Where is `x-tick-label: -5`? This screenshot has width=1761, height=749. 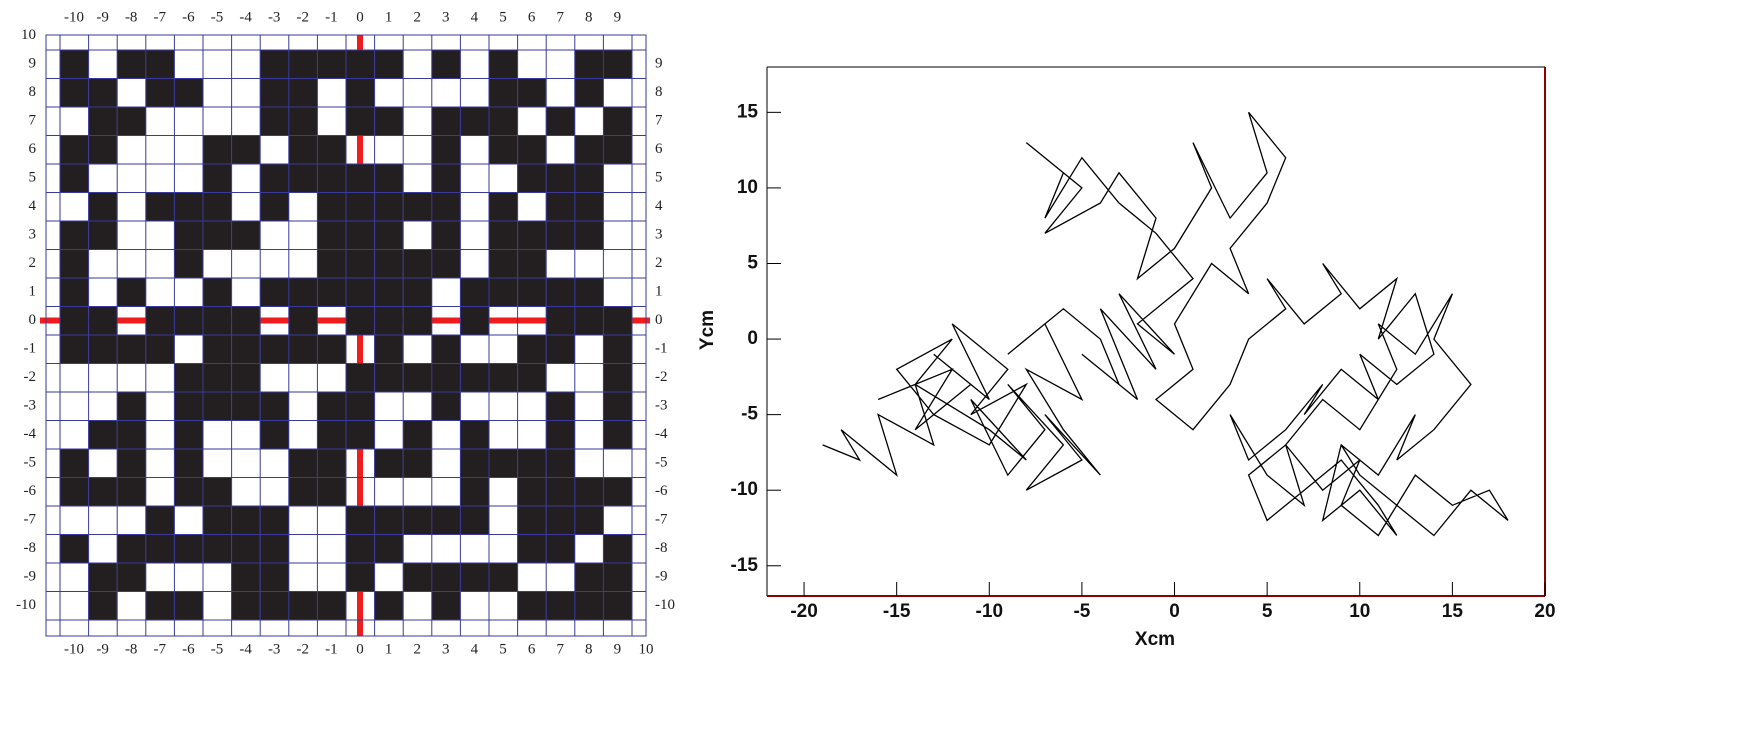 x-tick-label: -5 is located at coordinates (217, 649).